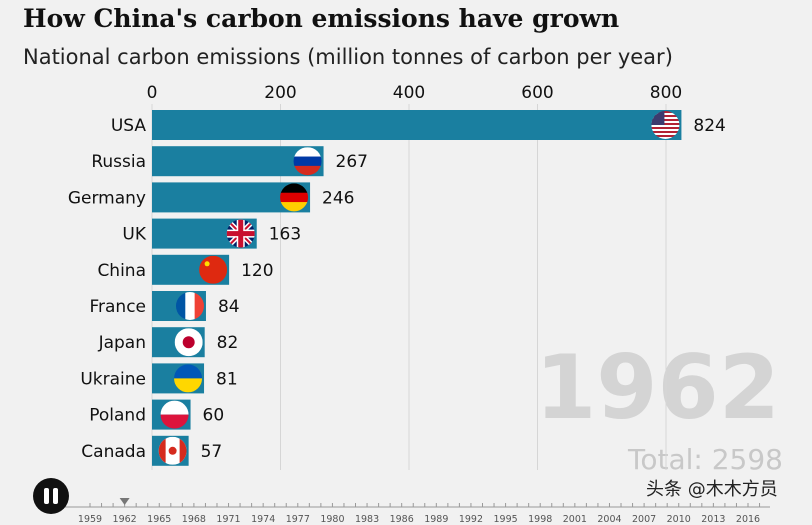 This screenshot has height=525, width=812. Describe the element at coordinates (189, 306) in the screenshot. I see `france-flag-icon` at that location.